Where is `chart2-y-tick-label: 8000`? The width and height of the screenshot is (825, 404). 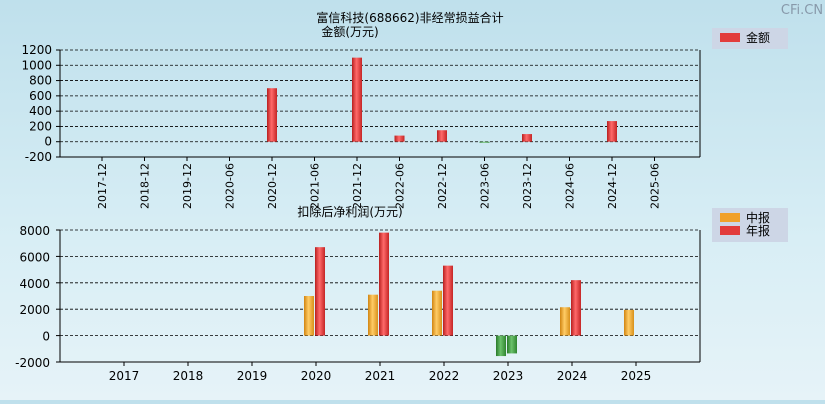
chart2-y-tick-label: 8000 is located at coordinates (34, 231).